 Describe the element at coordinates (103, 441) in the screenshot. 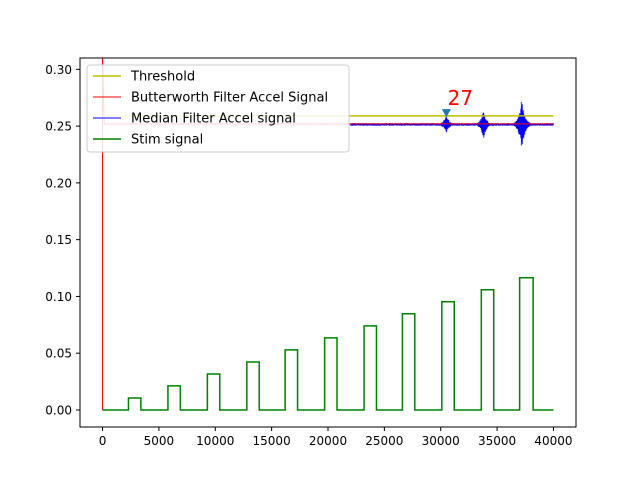

I see `x-tick-label: 0` at that location.